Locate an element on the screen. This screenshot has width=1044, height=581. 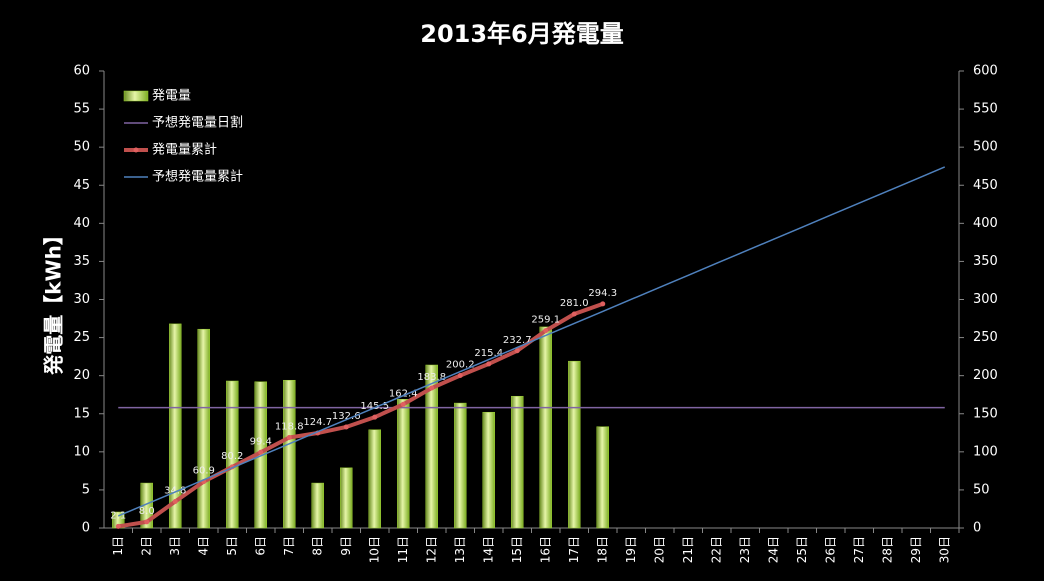
x-tick-label: 5日 is located at coordinates (232, 546).